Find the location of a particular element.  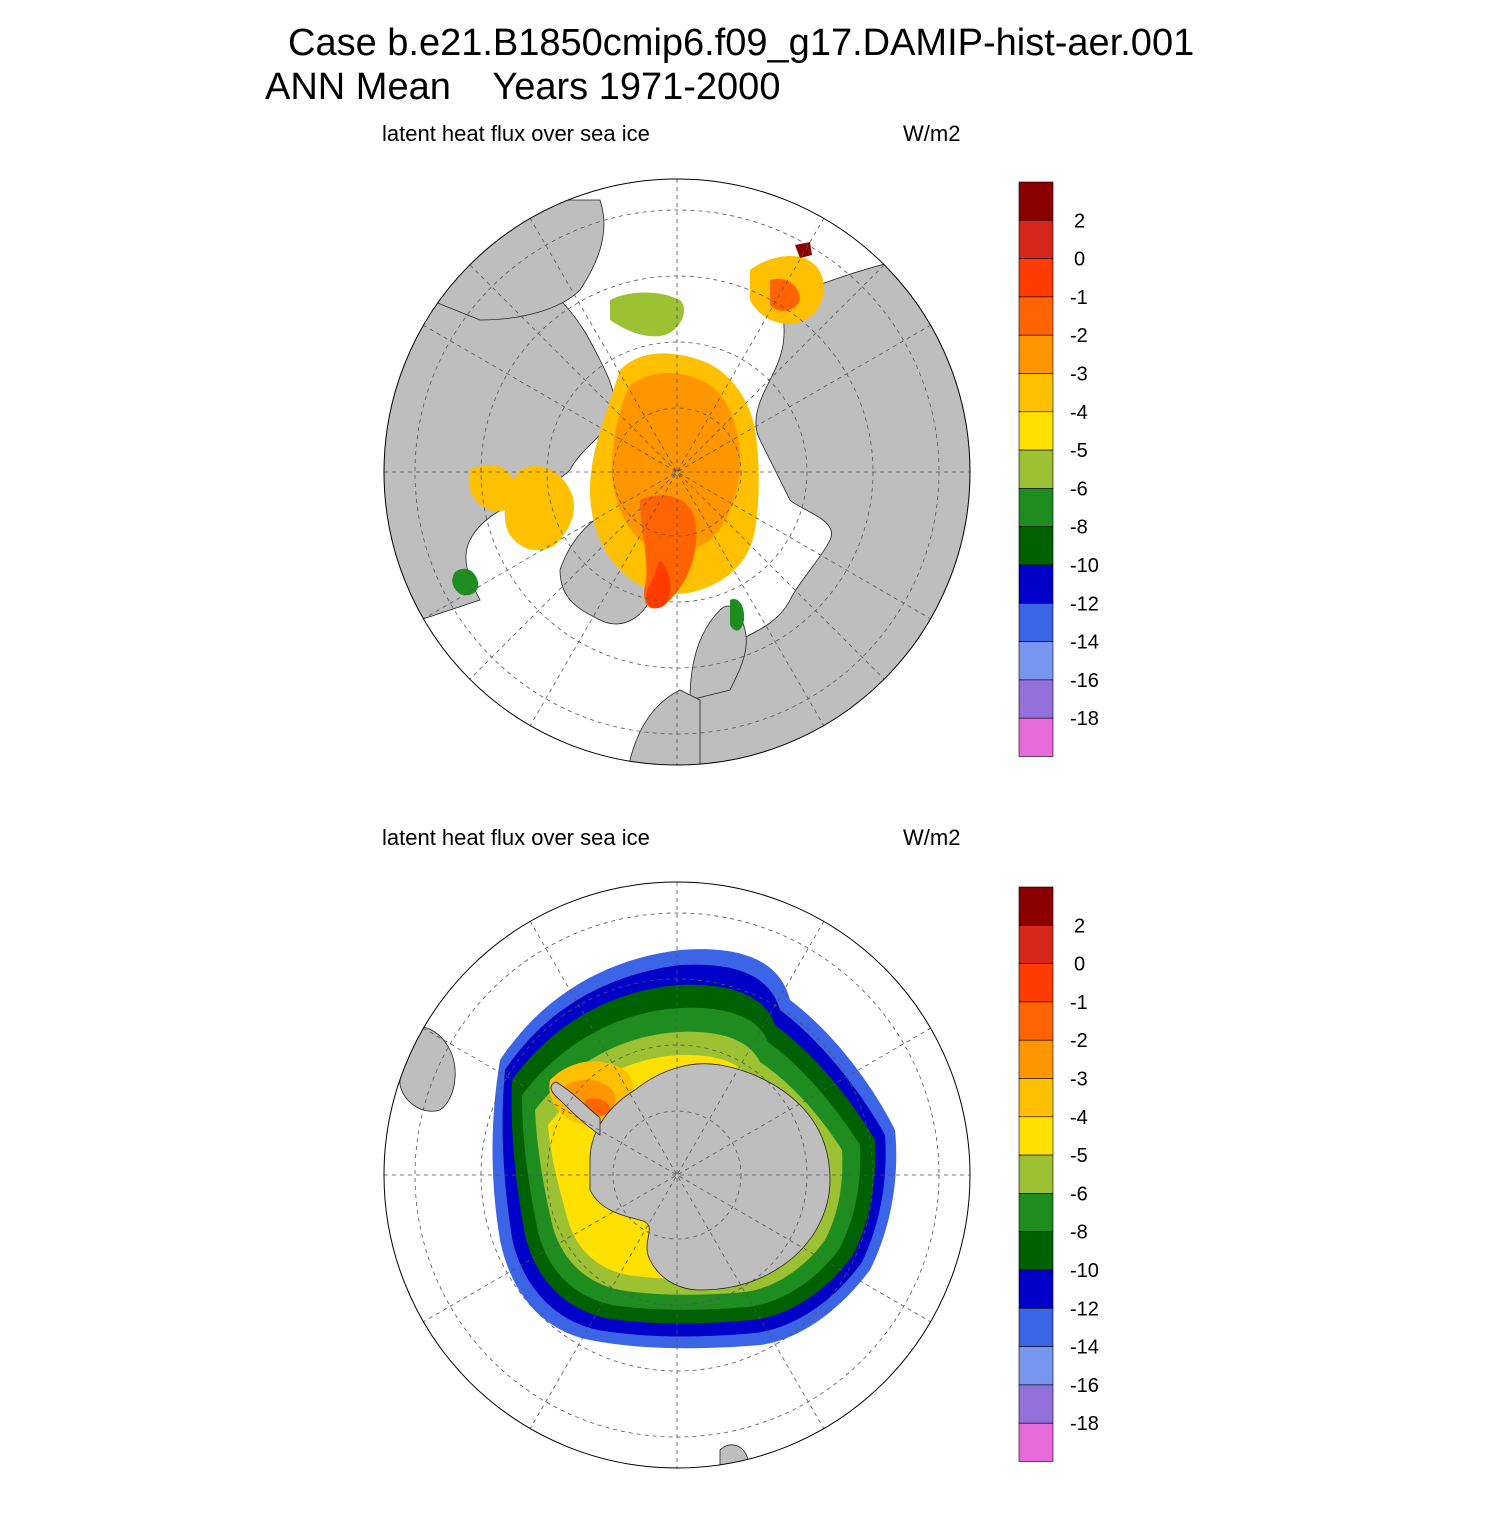

top-panel-variable-label: latent heat flux over sea ice is located at coordinates (516, 133).